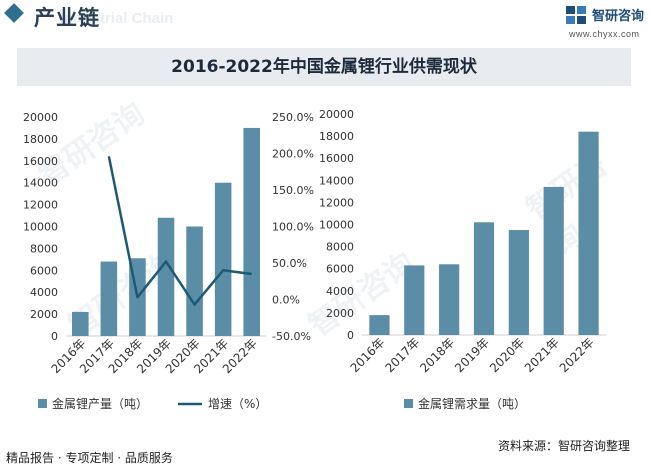  I want to click on footer-tagline: 精品报告 · 专项定制 · 品质服务, so click(89, 458).